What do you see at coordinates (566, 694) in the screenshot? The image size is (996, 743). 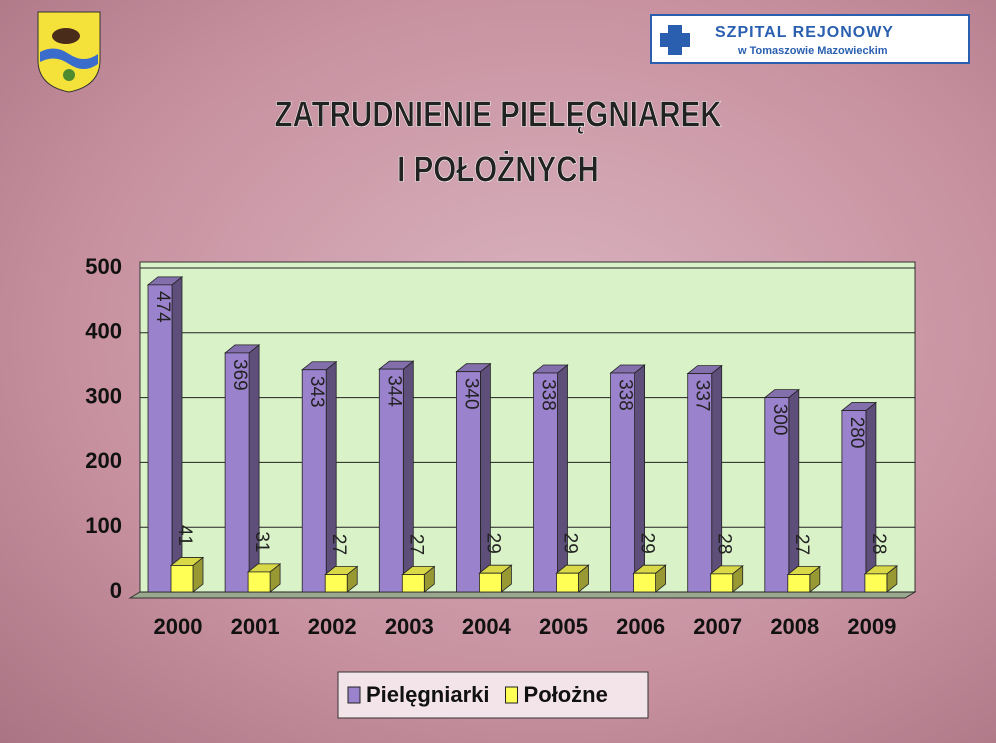 I see `legend-label: Położne` at bounding box center [566, 694].